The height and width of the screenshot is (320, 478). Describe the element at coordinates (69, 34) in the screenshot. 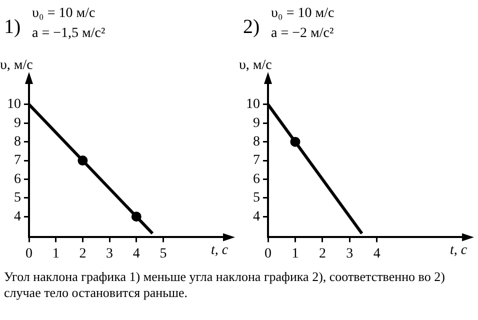

I see `text: a = −1,5 м/с²` at that location.